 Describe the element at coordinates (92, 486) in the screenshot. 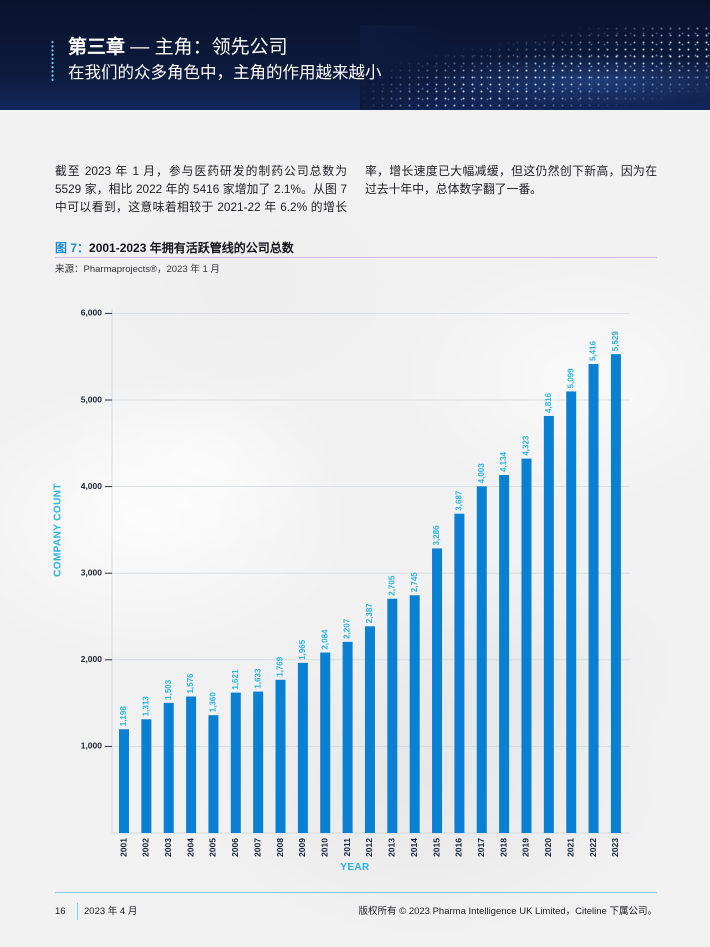

I see `y-tick-label-4000: 4,000` at that location.